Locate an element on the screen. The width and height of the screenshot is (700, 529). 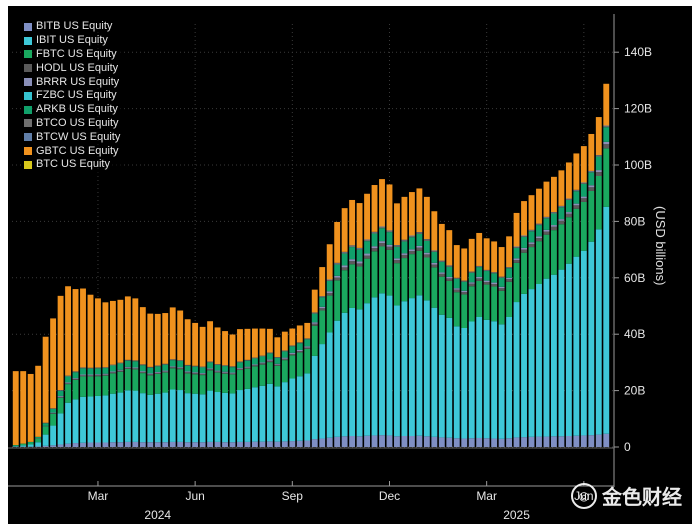
legend-label: GBTC US Equity is located at coordinates (77, 150).